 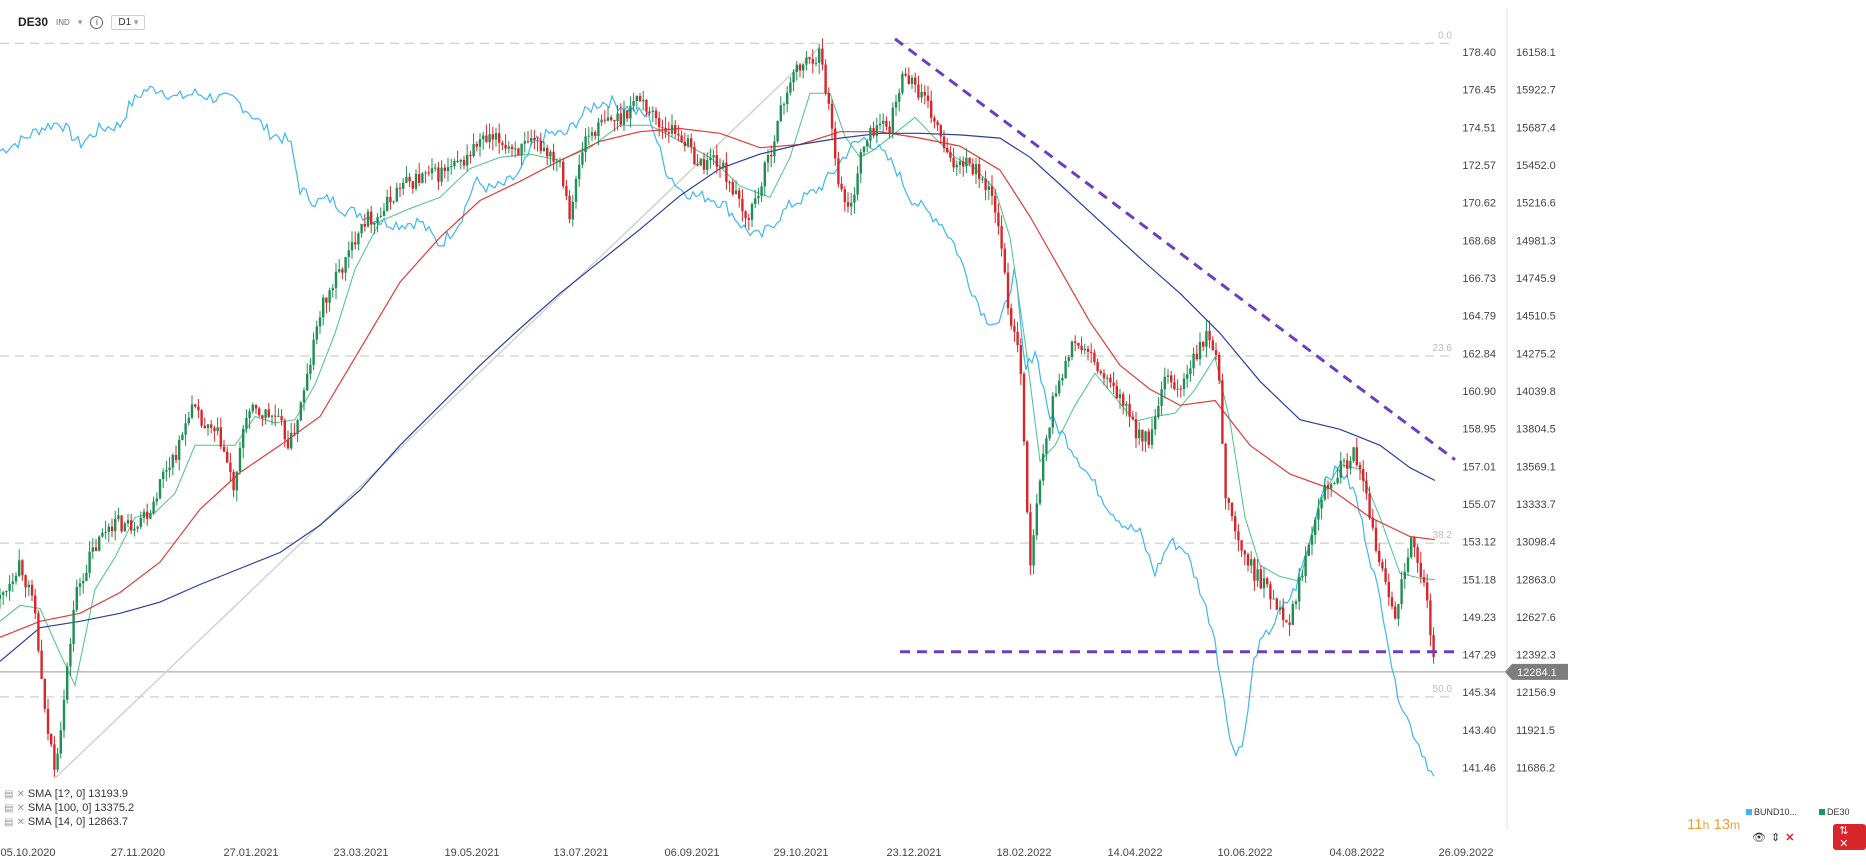 What do you see at coordinates (1790, 837) in the screenshot?
I see `close-icon: ✕` at bounding box center [1790, 837].